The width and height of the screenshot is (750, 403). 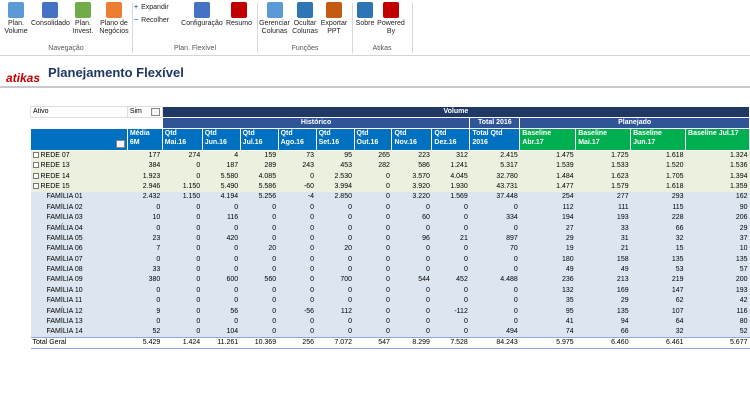 What do you see at coordinates (144, 112) in the screenshot?
I see `filter-value: Sim` at bounding box center [144, 112].